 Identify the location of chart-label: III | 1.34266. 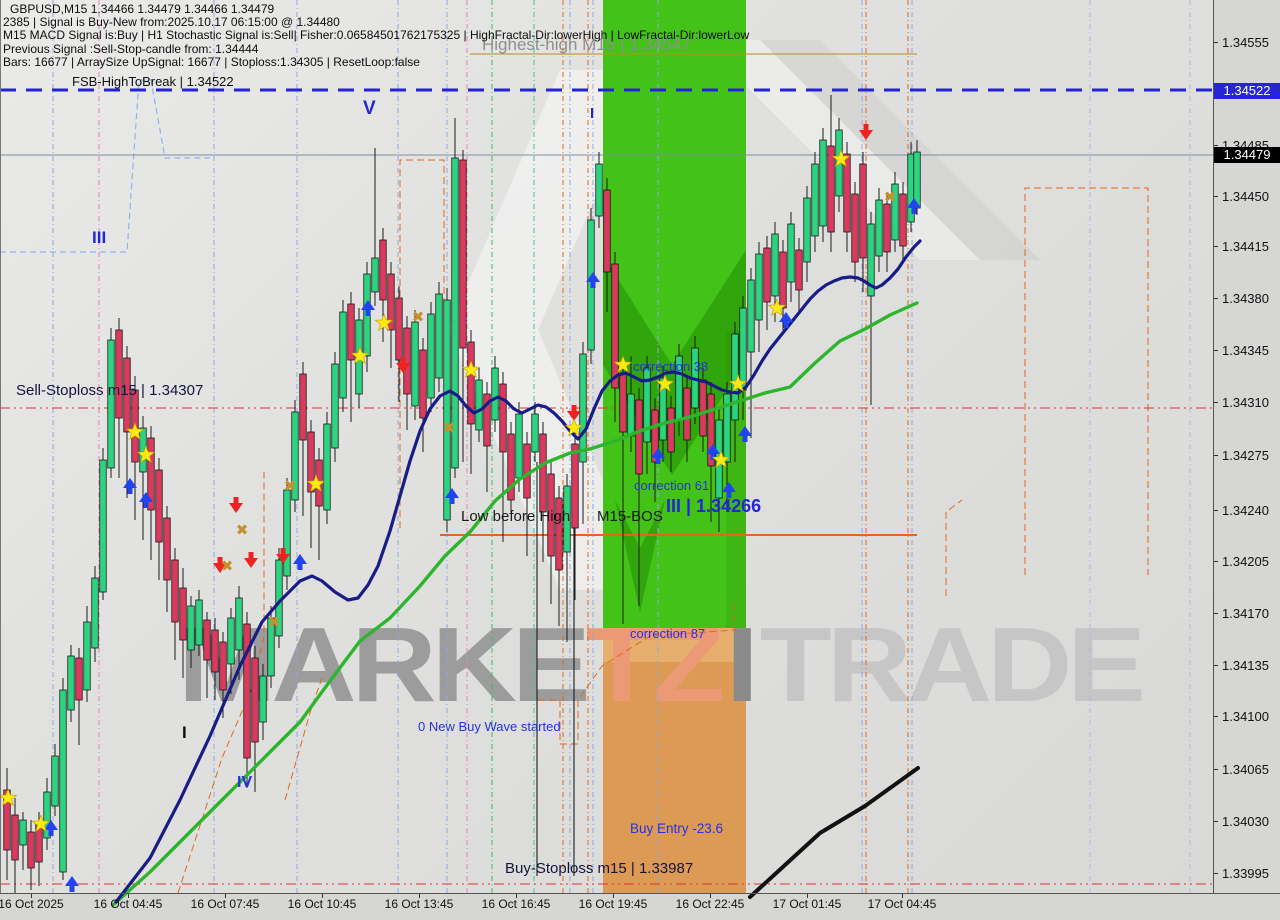
(714, 506).